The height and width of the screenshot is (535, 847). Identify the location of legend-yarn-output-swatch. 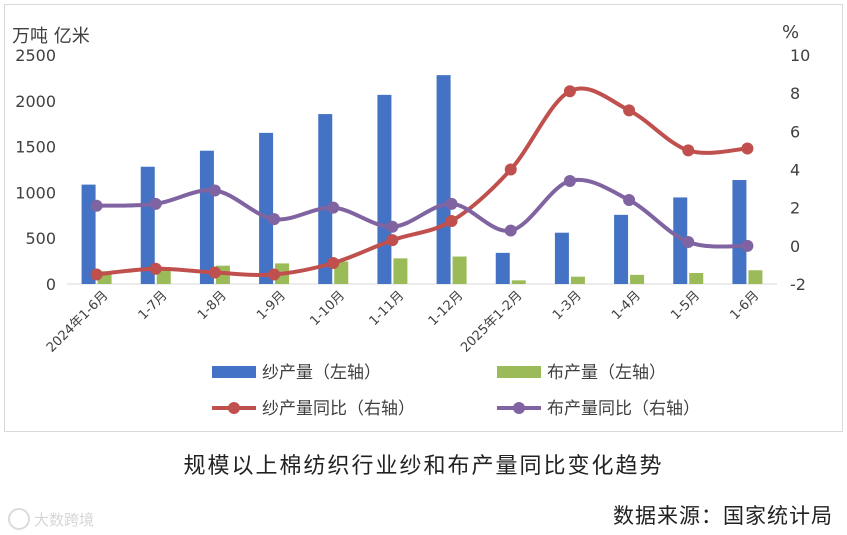
(234, 372).